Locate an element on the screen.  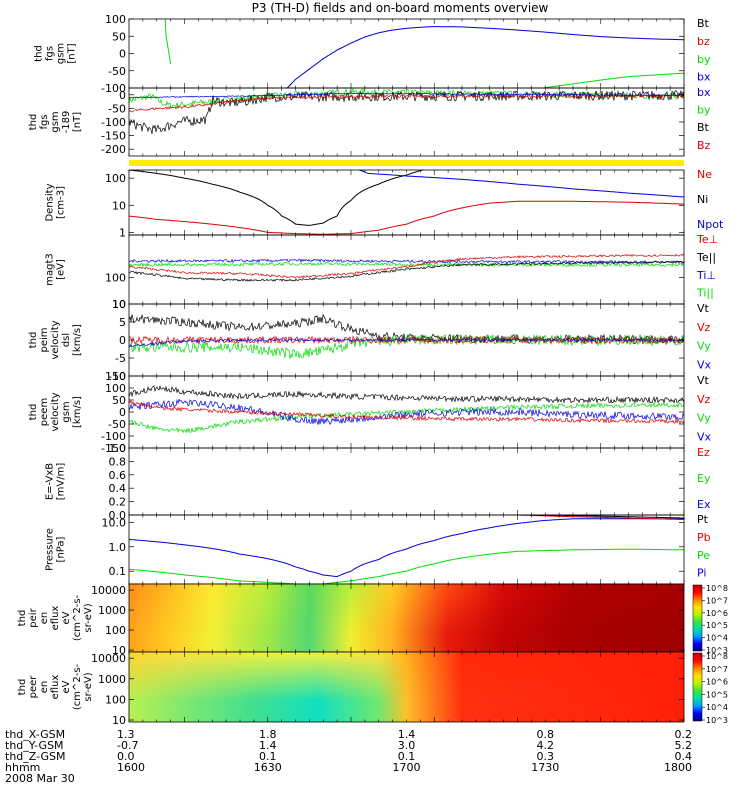
spectrogram-upper-peir is located at coordinates (406, 618).